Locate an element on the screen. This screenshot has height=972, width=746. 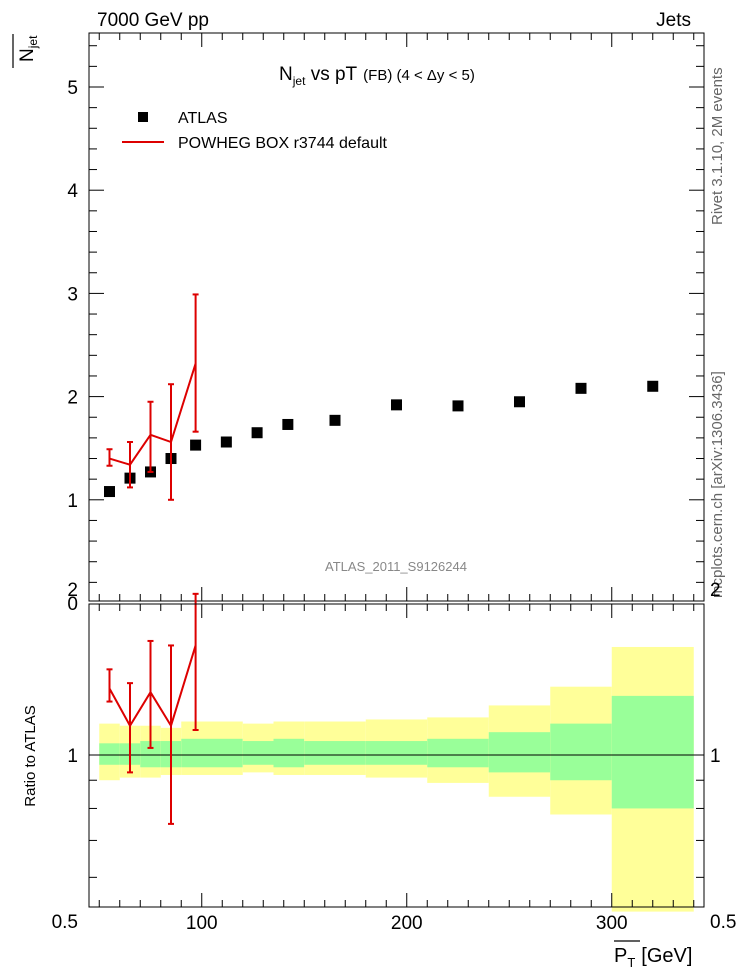
powheg-line is located at coordinates (153, 414).